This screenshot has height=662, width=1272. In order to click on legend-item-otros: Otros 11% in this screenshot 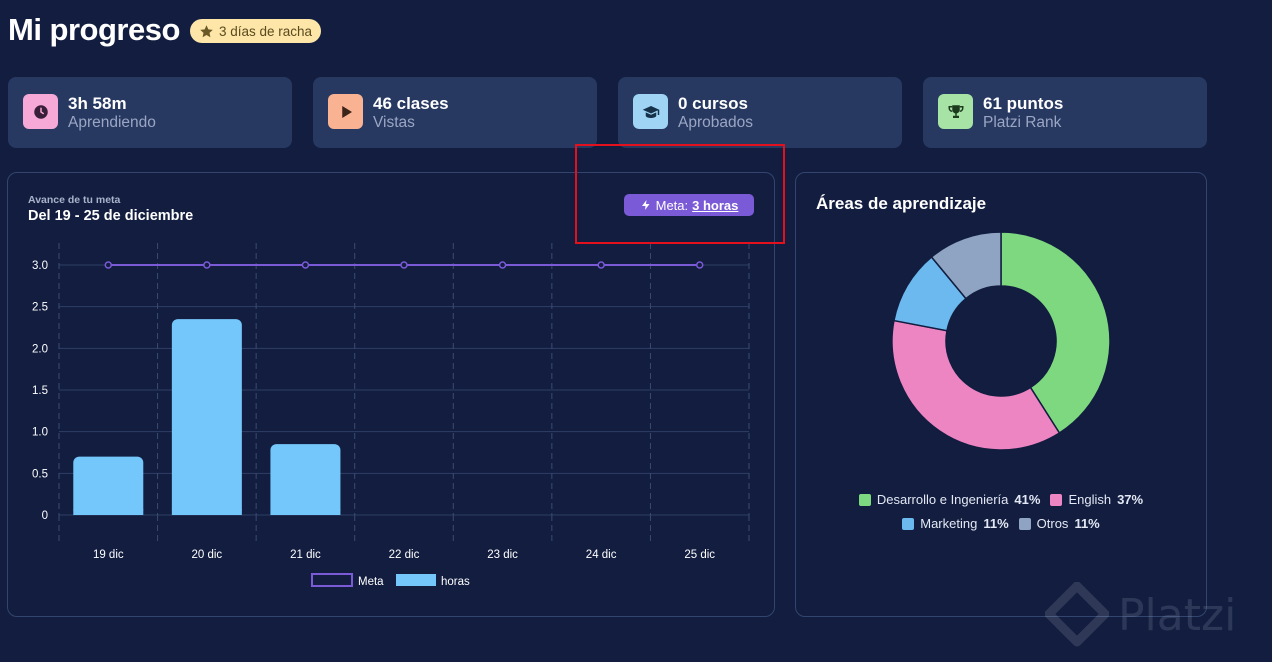, I will do `click(1059, 523)`.